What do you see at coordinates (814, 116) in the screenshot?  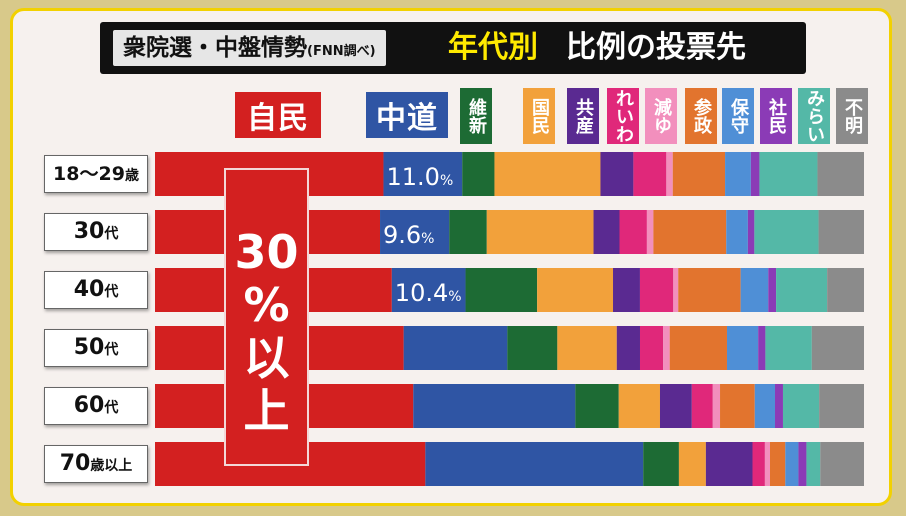 I see `legend-party-10: みらい` at bounding box center [814, 116].